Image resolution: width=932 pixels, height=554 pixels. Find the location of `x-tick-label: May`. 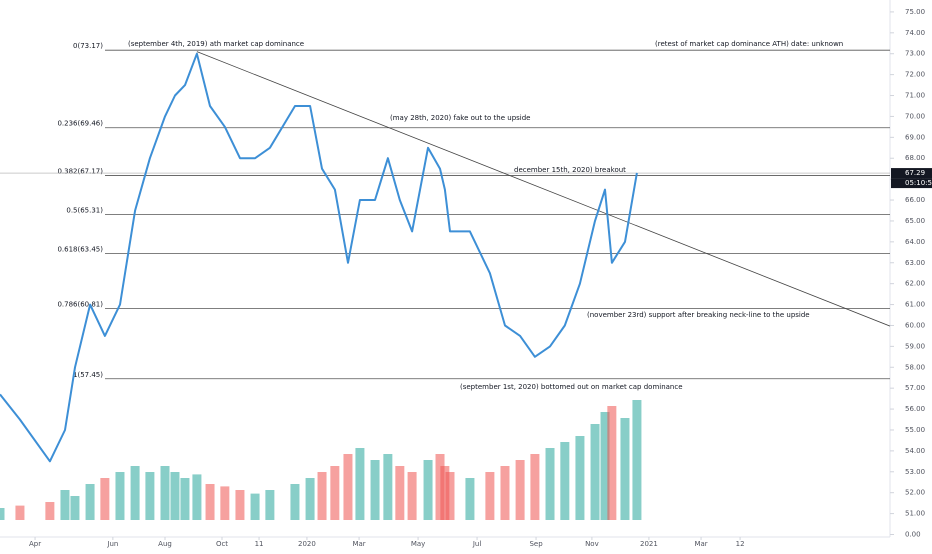

x-tick-label: May is located at coordinates (418, 544).